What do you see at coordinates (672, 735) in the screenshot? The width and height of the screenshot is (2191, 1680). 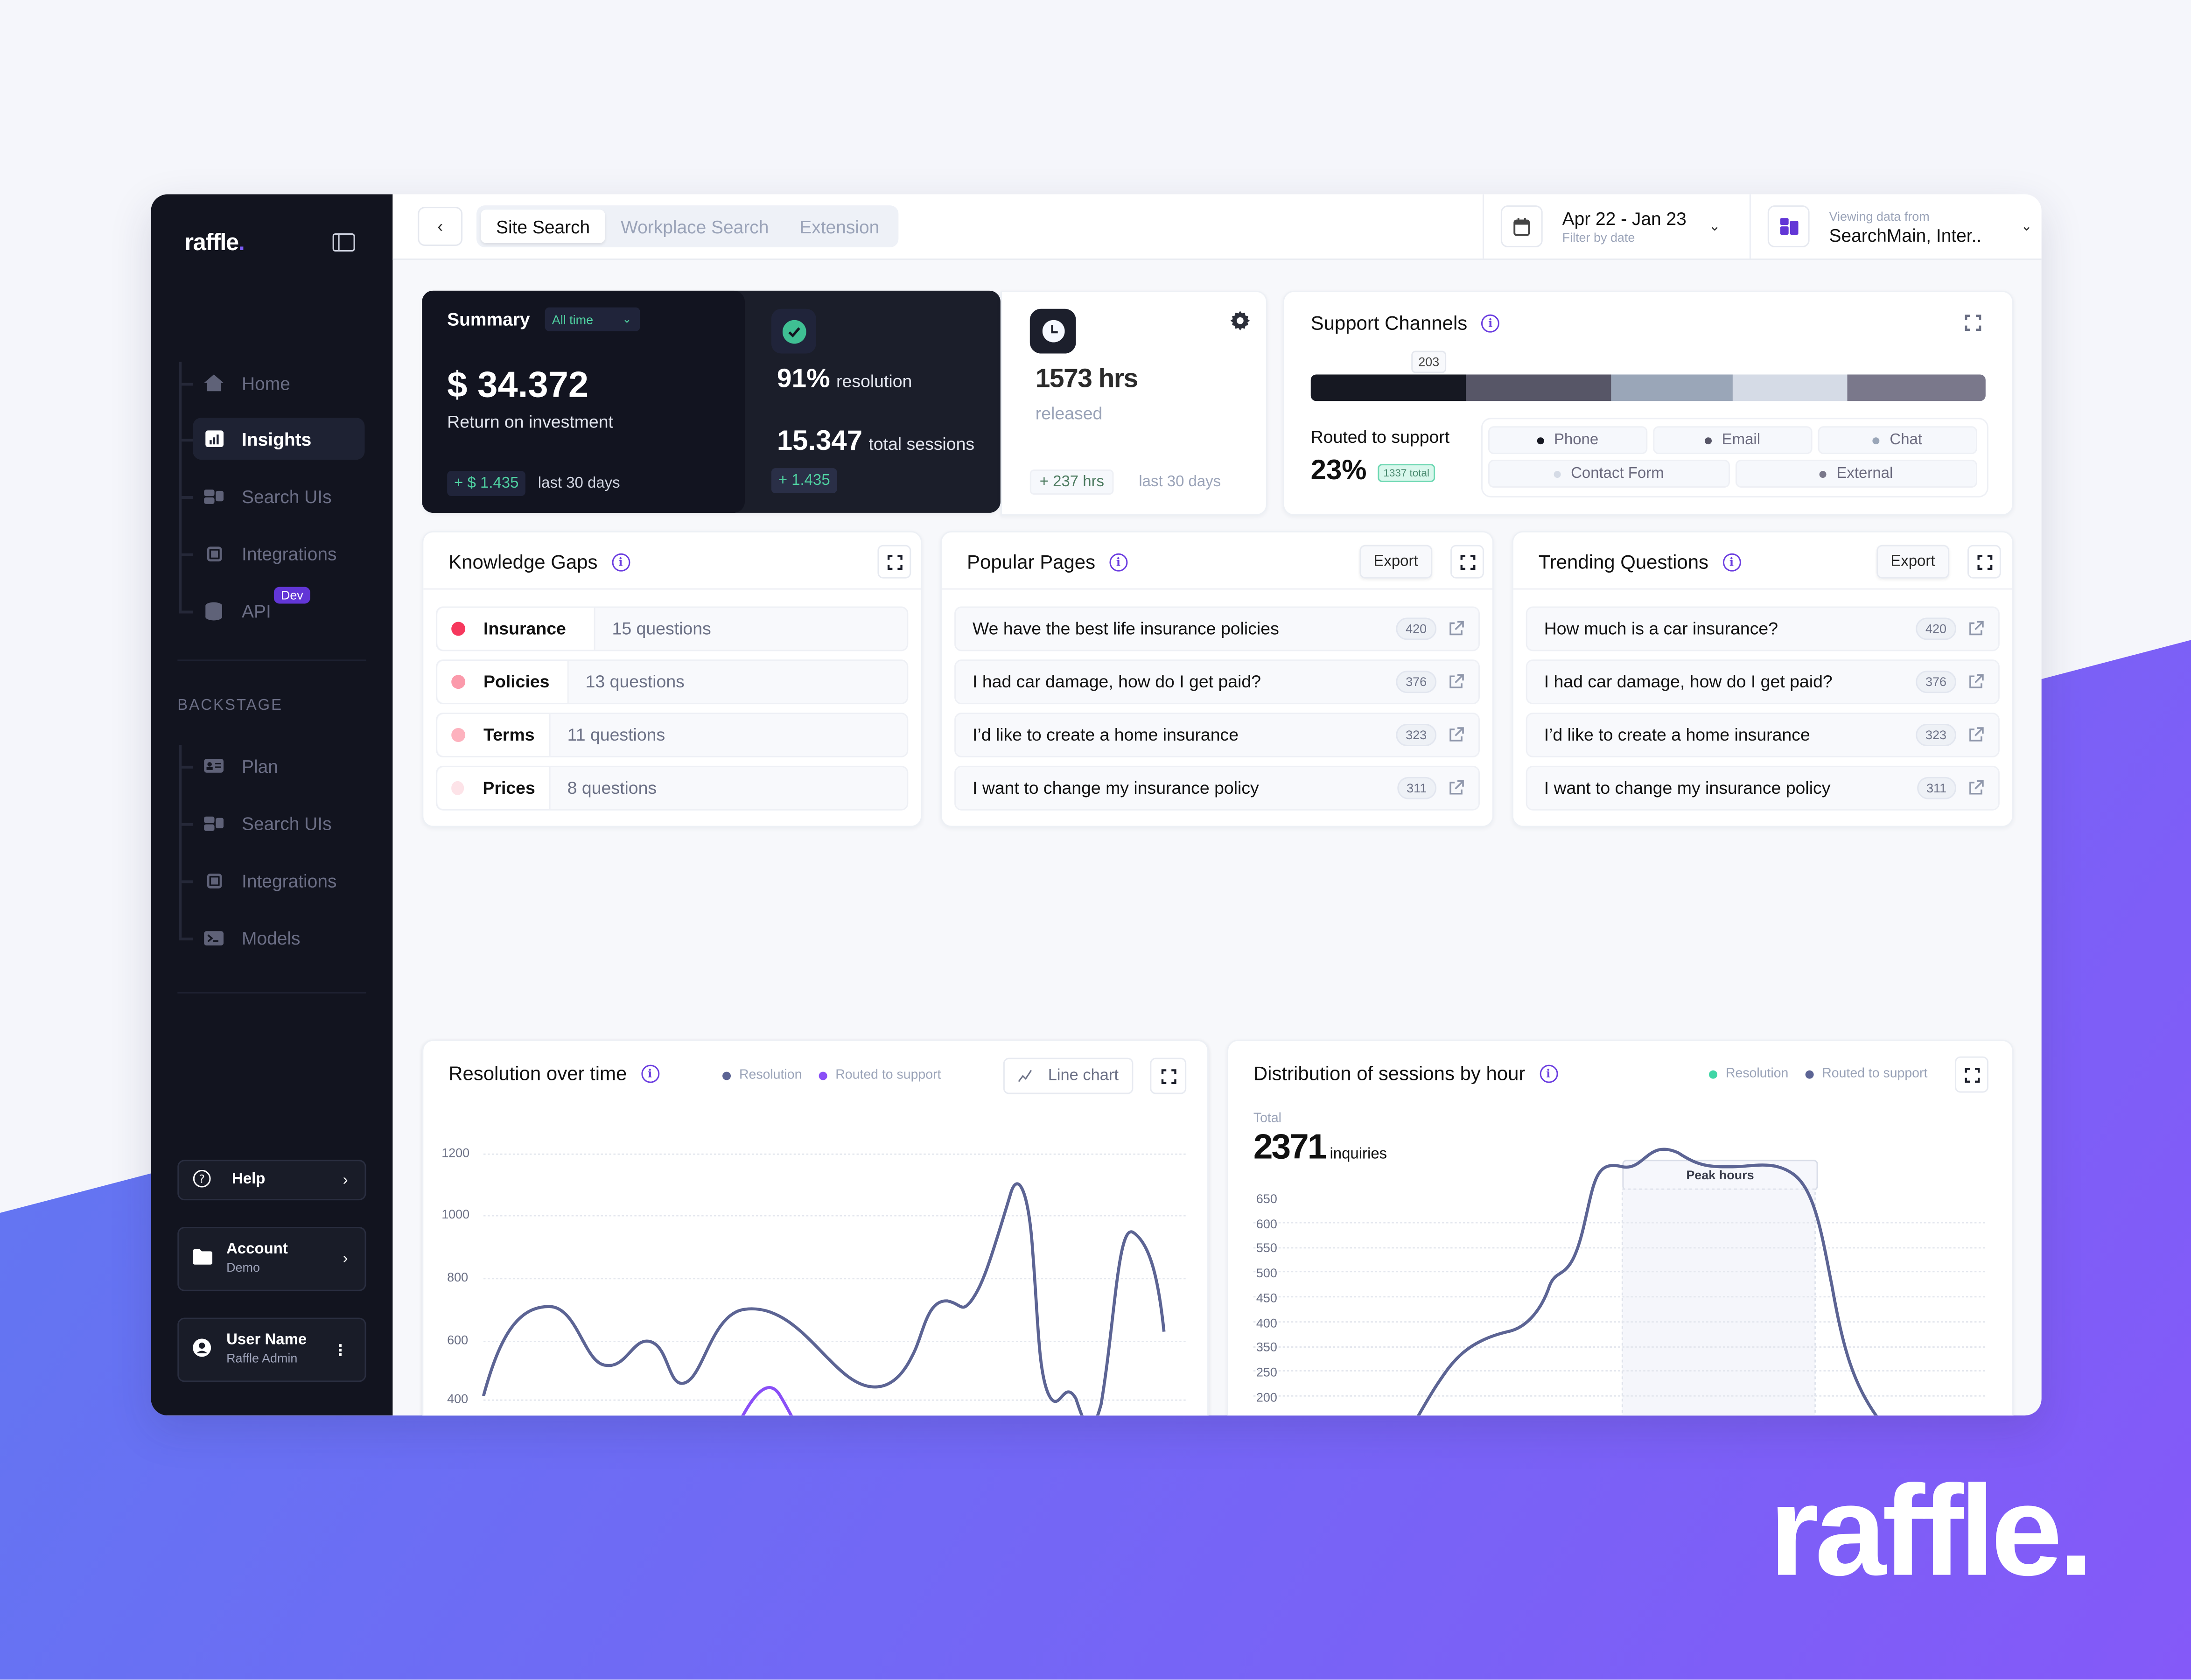 I see `list-item: Terms 11 questions` at bounding box center [672, 735].